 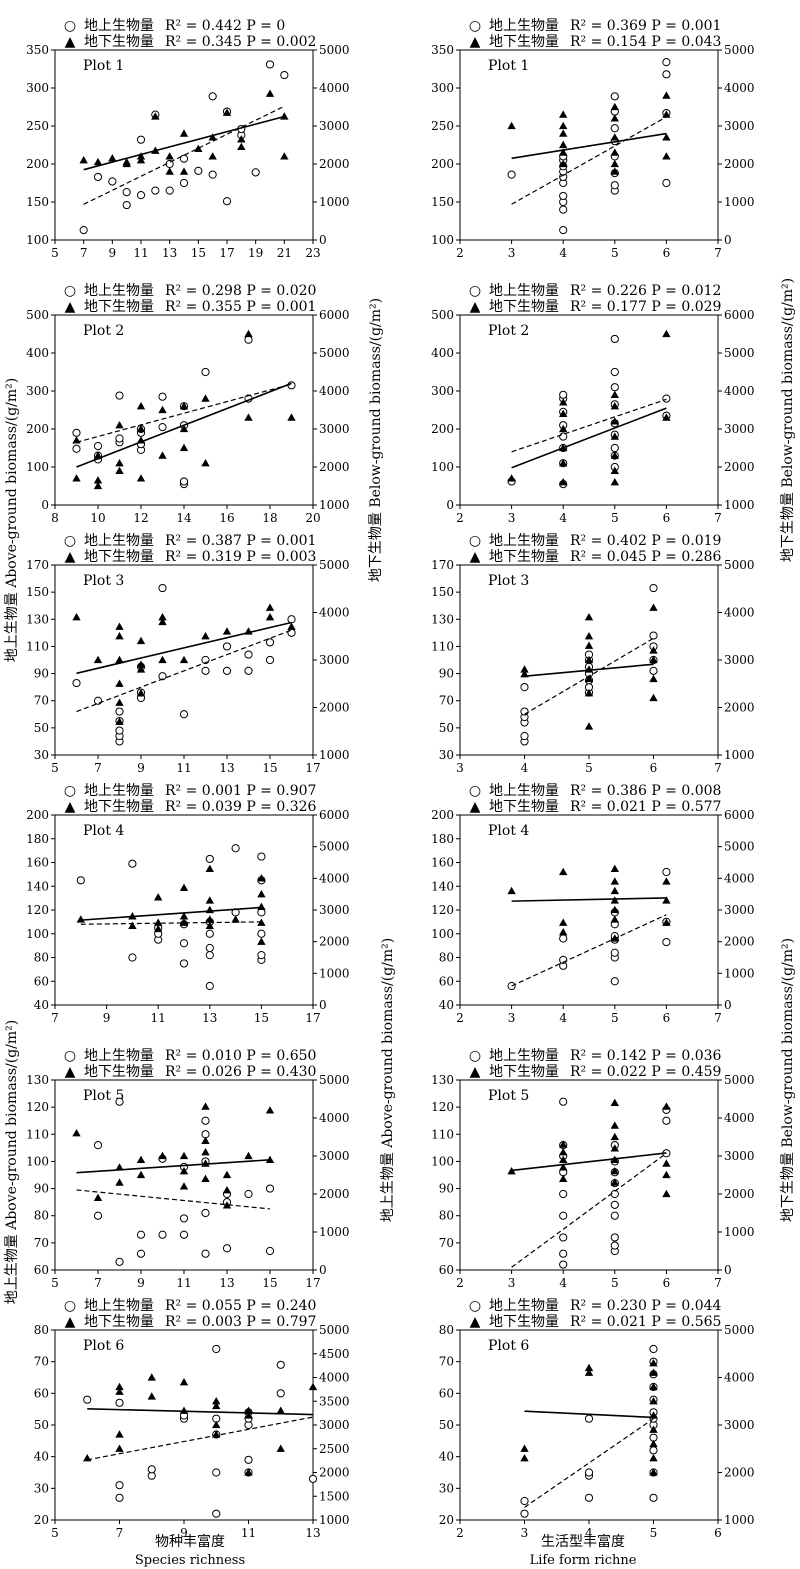 I want to click on x-tick-label: 17, so click(x=226, y=253).